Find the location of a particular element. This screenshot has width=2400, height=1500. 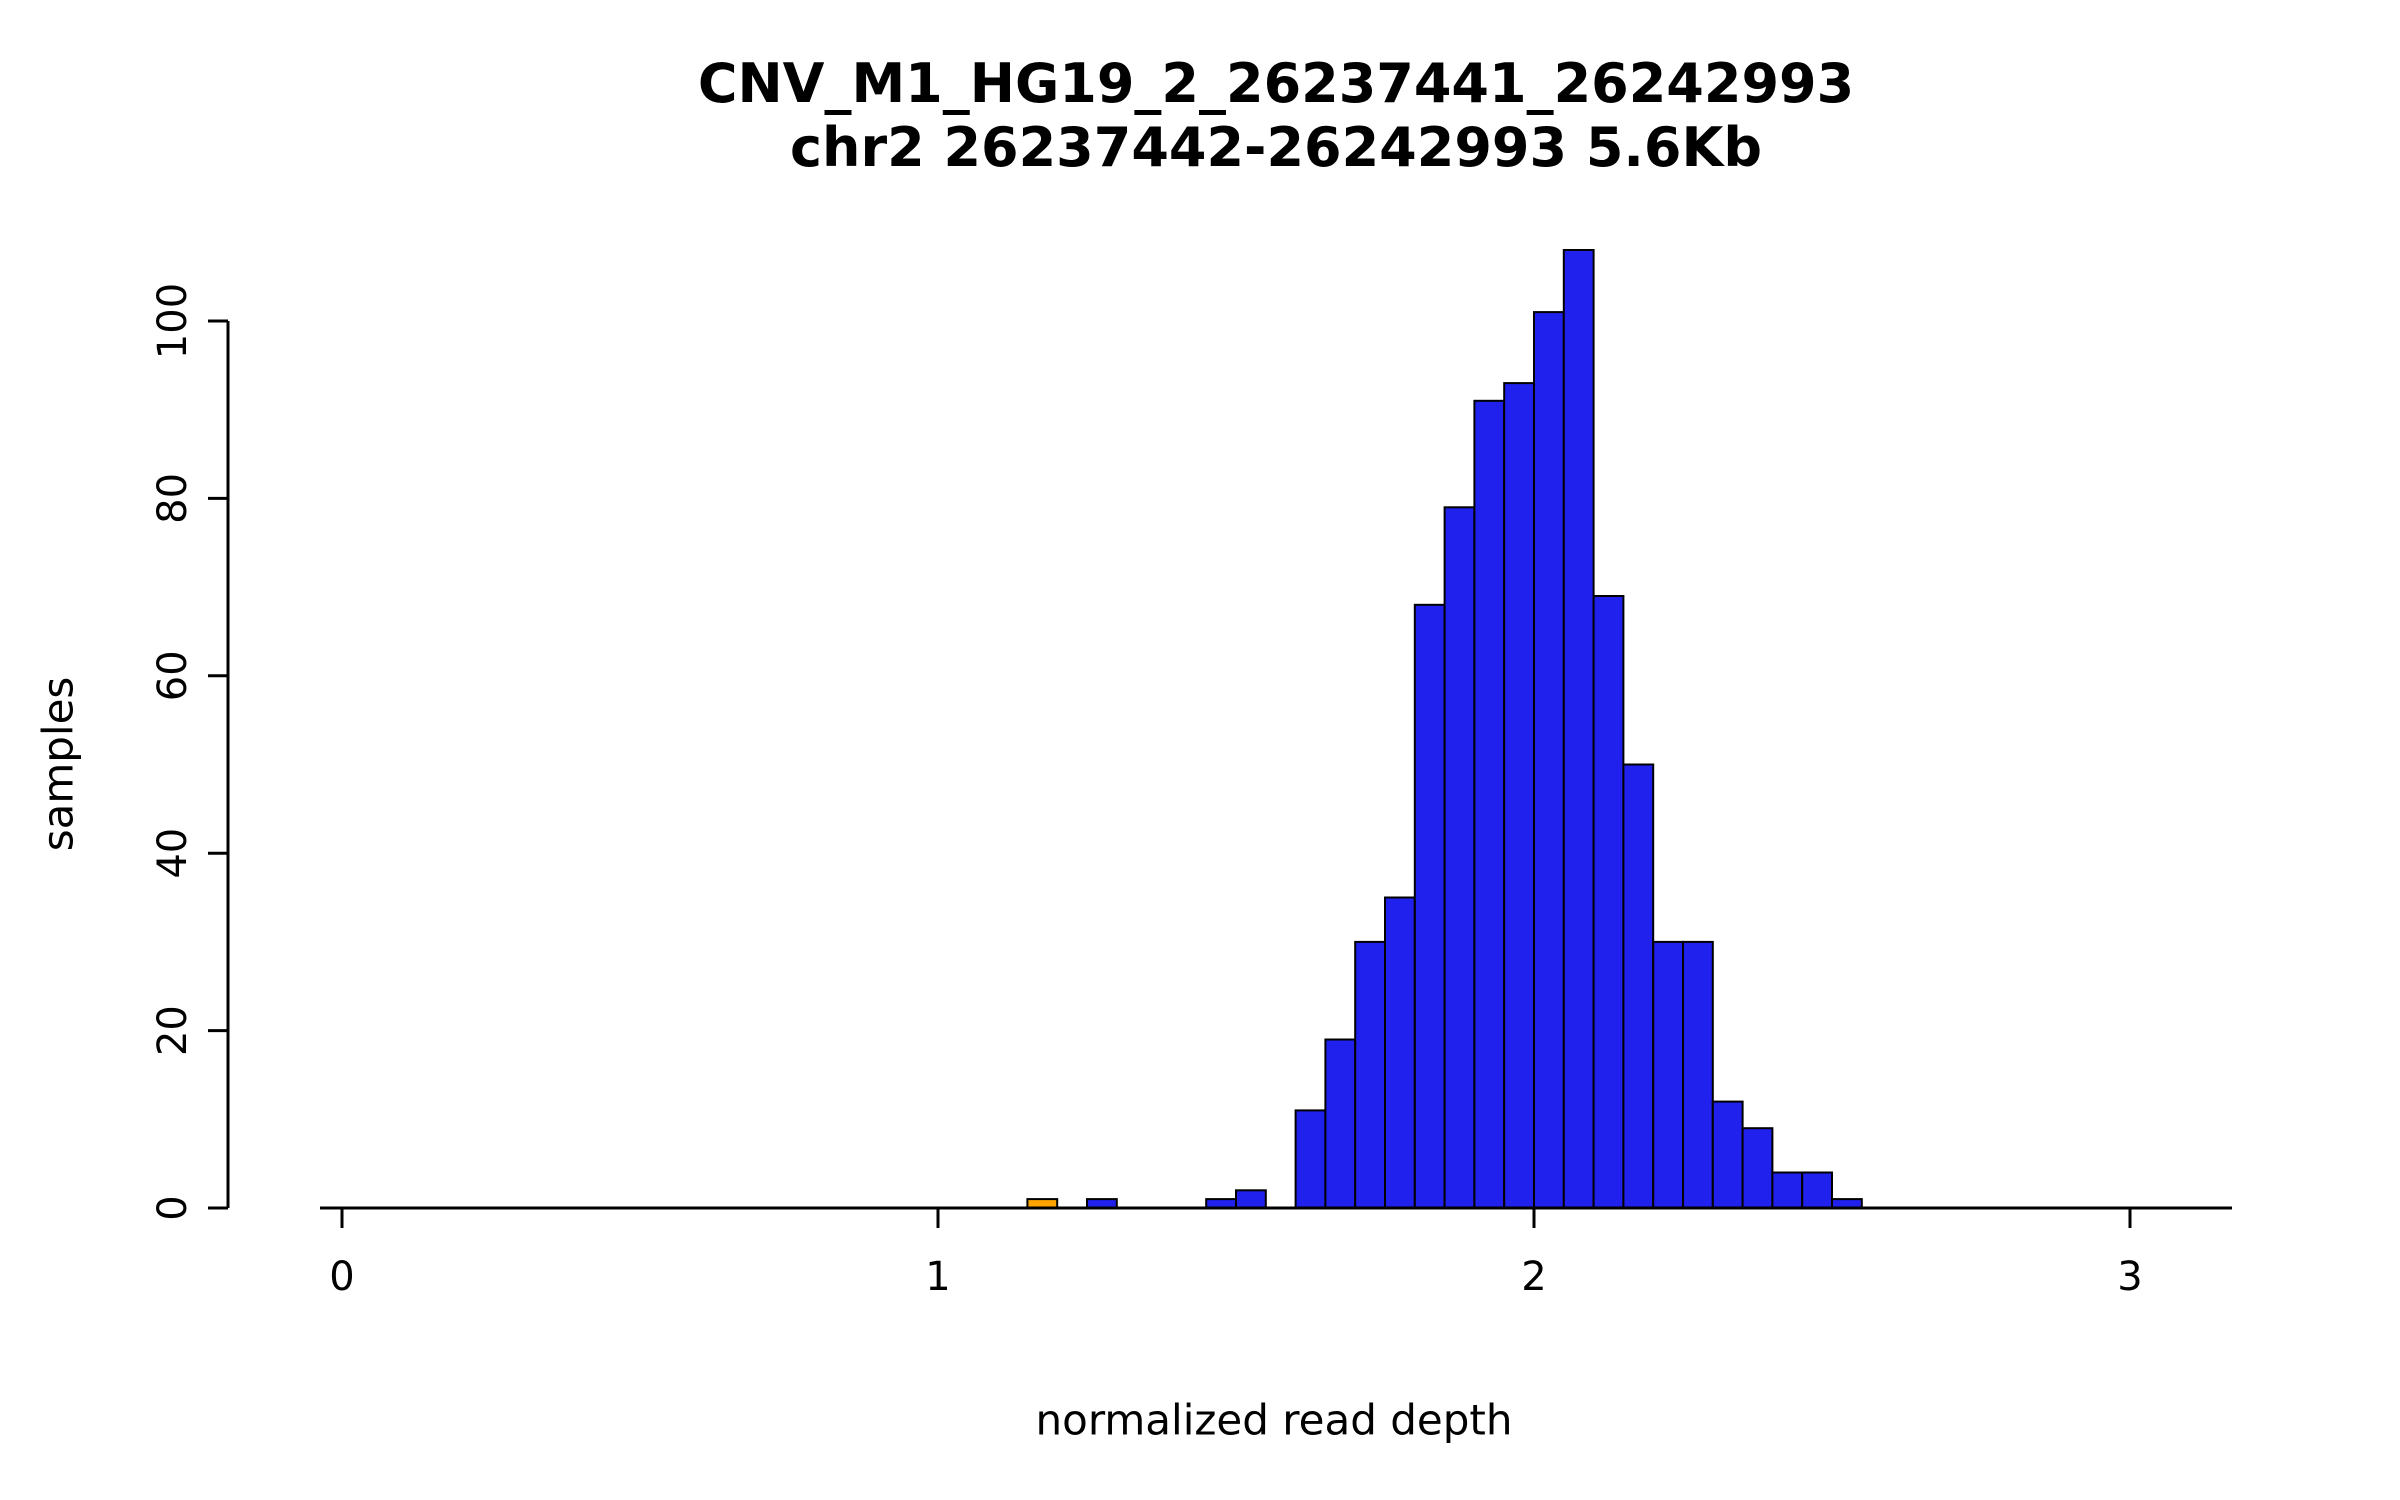

y-tick-label: 100 is located at coordinates (173, 321).